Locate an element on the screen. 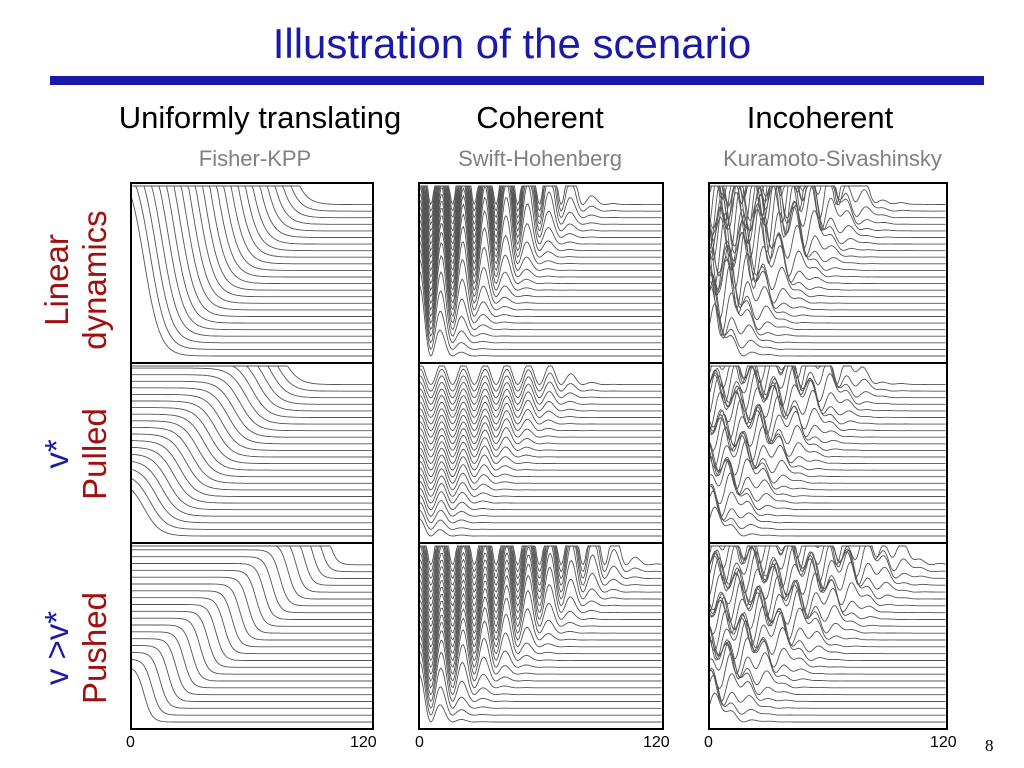 Image resolution: width=1024 pixels, height=768 pixels. panel-fkpp-pulled is located at coordinates (252, 453).